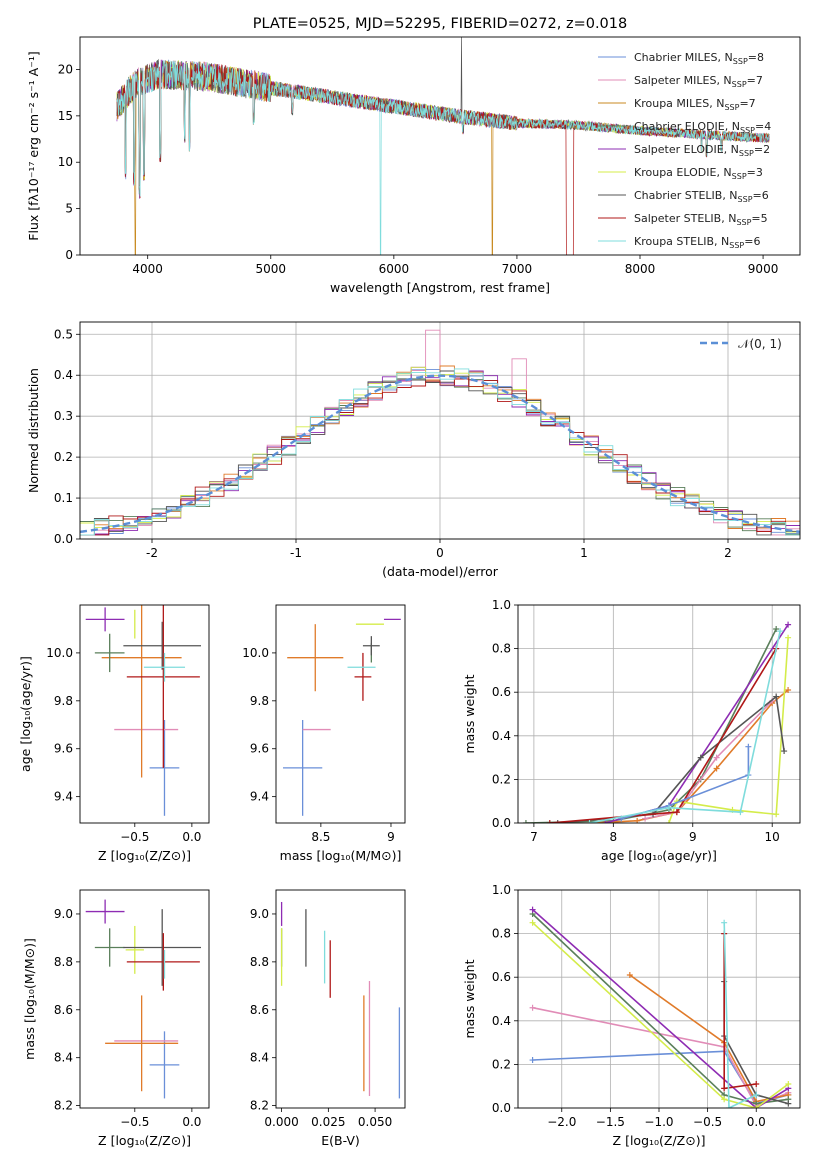 The width and height of the screenshot is (819, 1170). What do you see at coordinates (767, 126) in the screenshot?
I see `legend-nssp-value: 4` at bounding box center [767, 126].